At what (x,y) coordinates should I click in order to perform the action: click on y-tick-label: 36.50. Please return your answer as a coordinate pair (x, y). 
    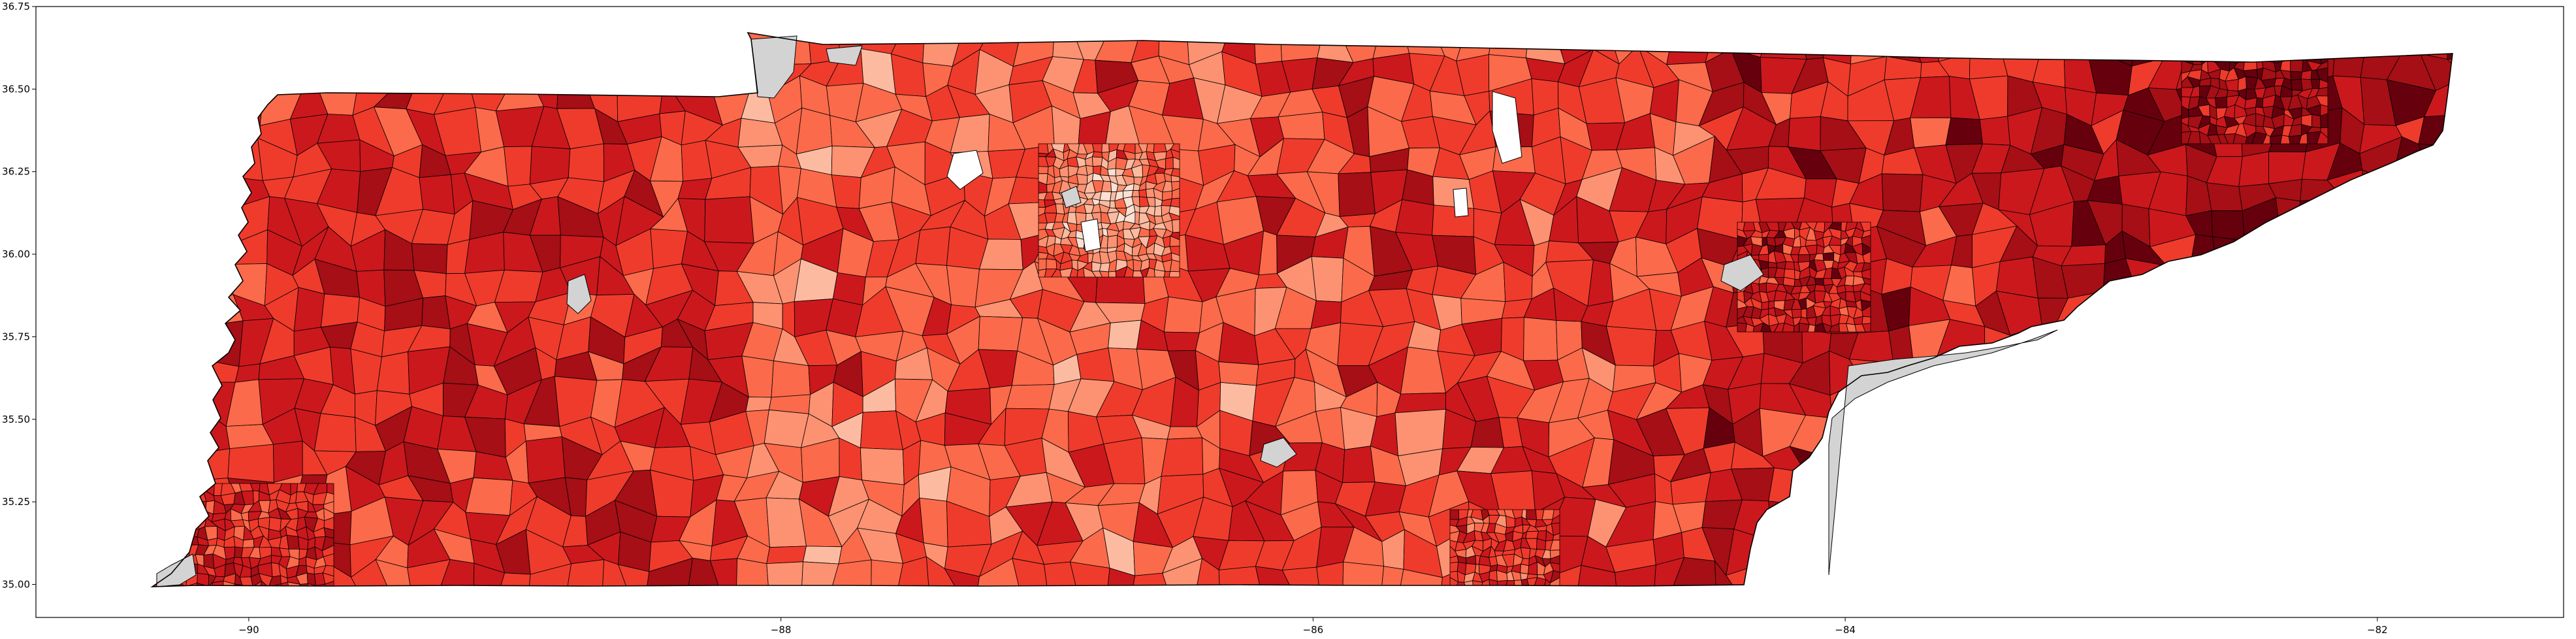
    Looking at the image, I should click on (16, 89).